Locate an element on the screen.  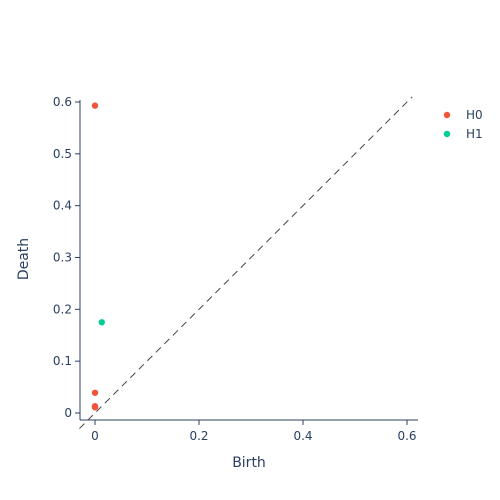
y-tick-label: 0 is located at coordinates (68, 413).